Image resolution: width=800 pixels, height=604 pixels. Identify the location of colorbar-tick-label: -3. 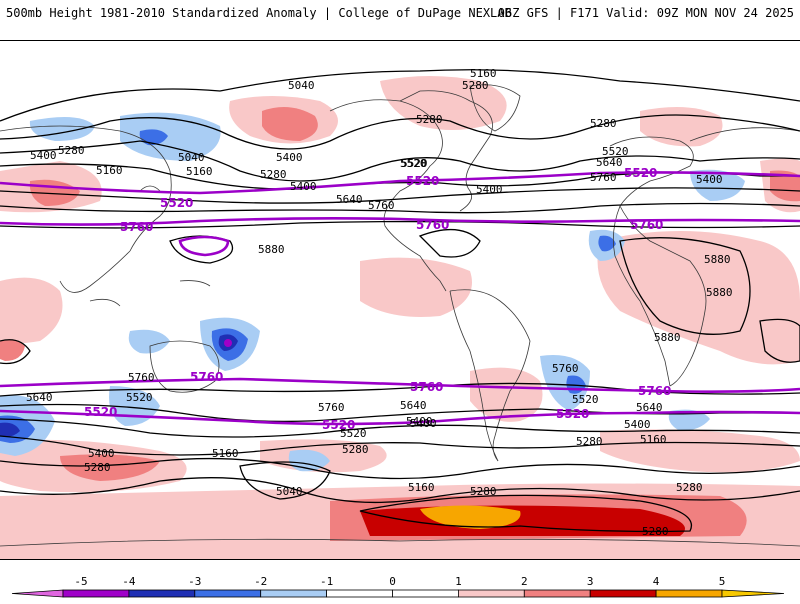
(194, 581).